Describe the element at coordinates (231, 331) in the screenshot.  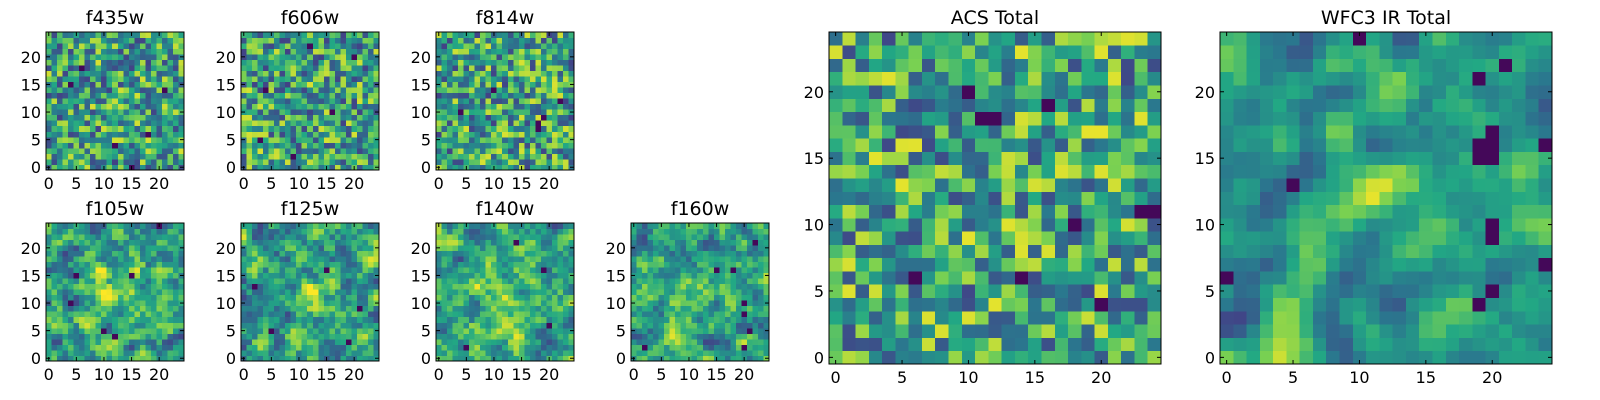
I see `y-tick-label: 5` at that location.